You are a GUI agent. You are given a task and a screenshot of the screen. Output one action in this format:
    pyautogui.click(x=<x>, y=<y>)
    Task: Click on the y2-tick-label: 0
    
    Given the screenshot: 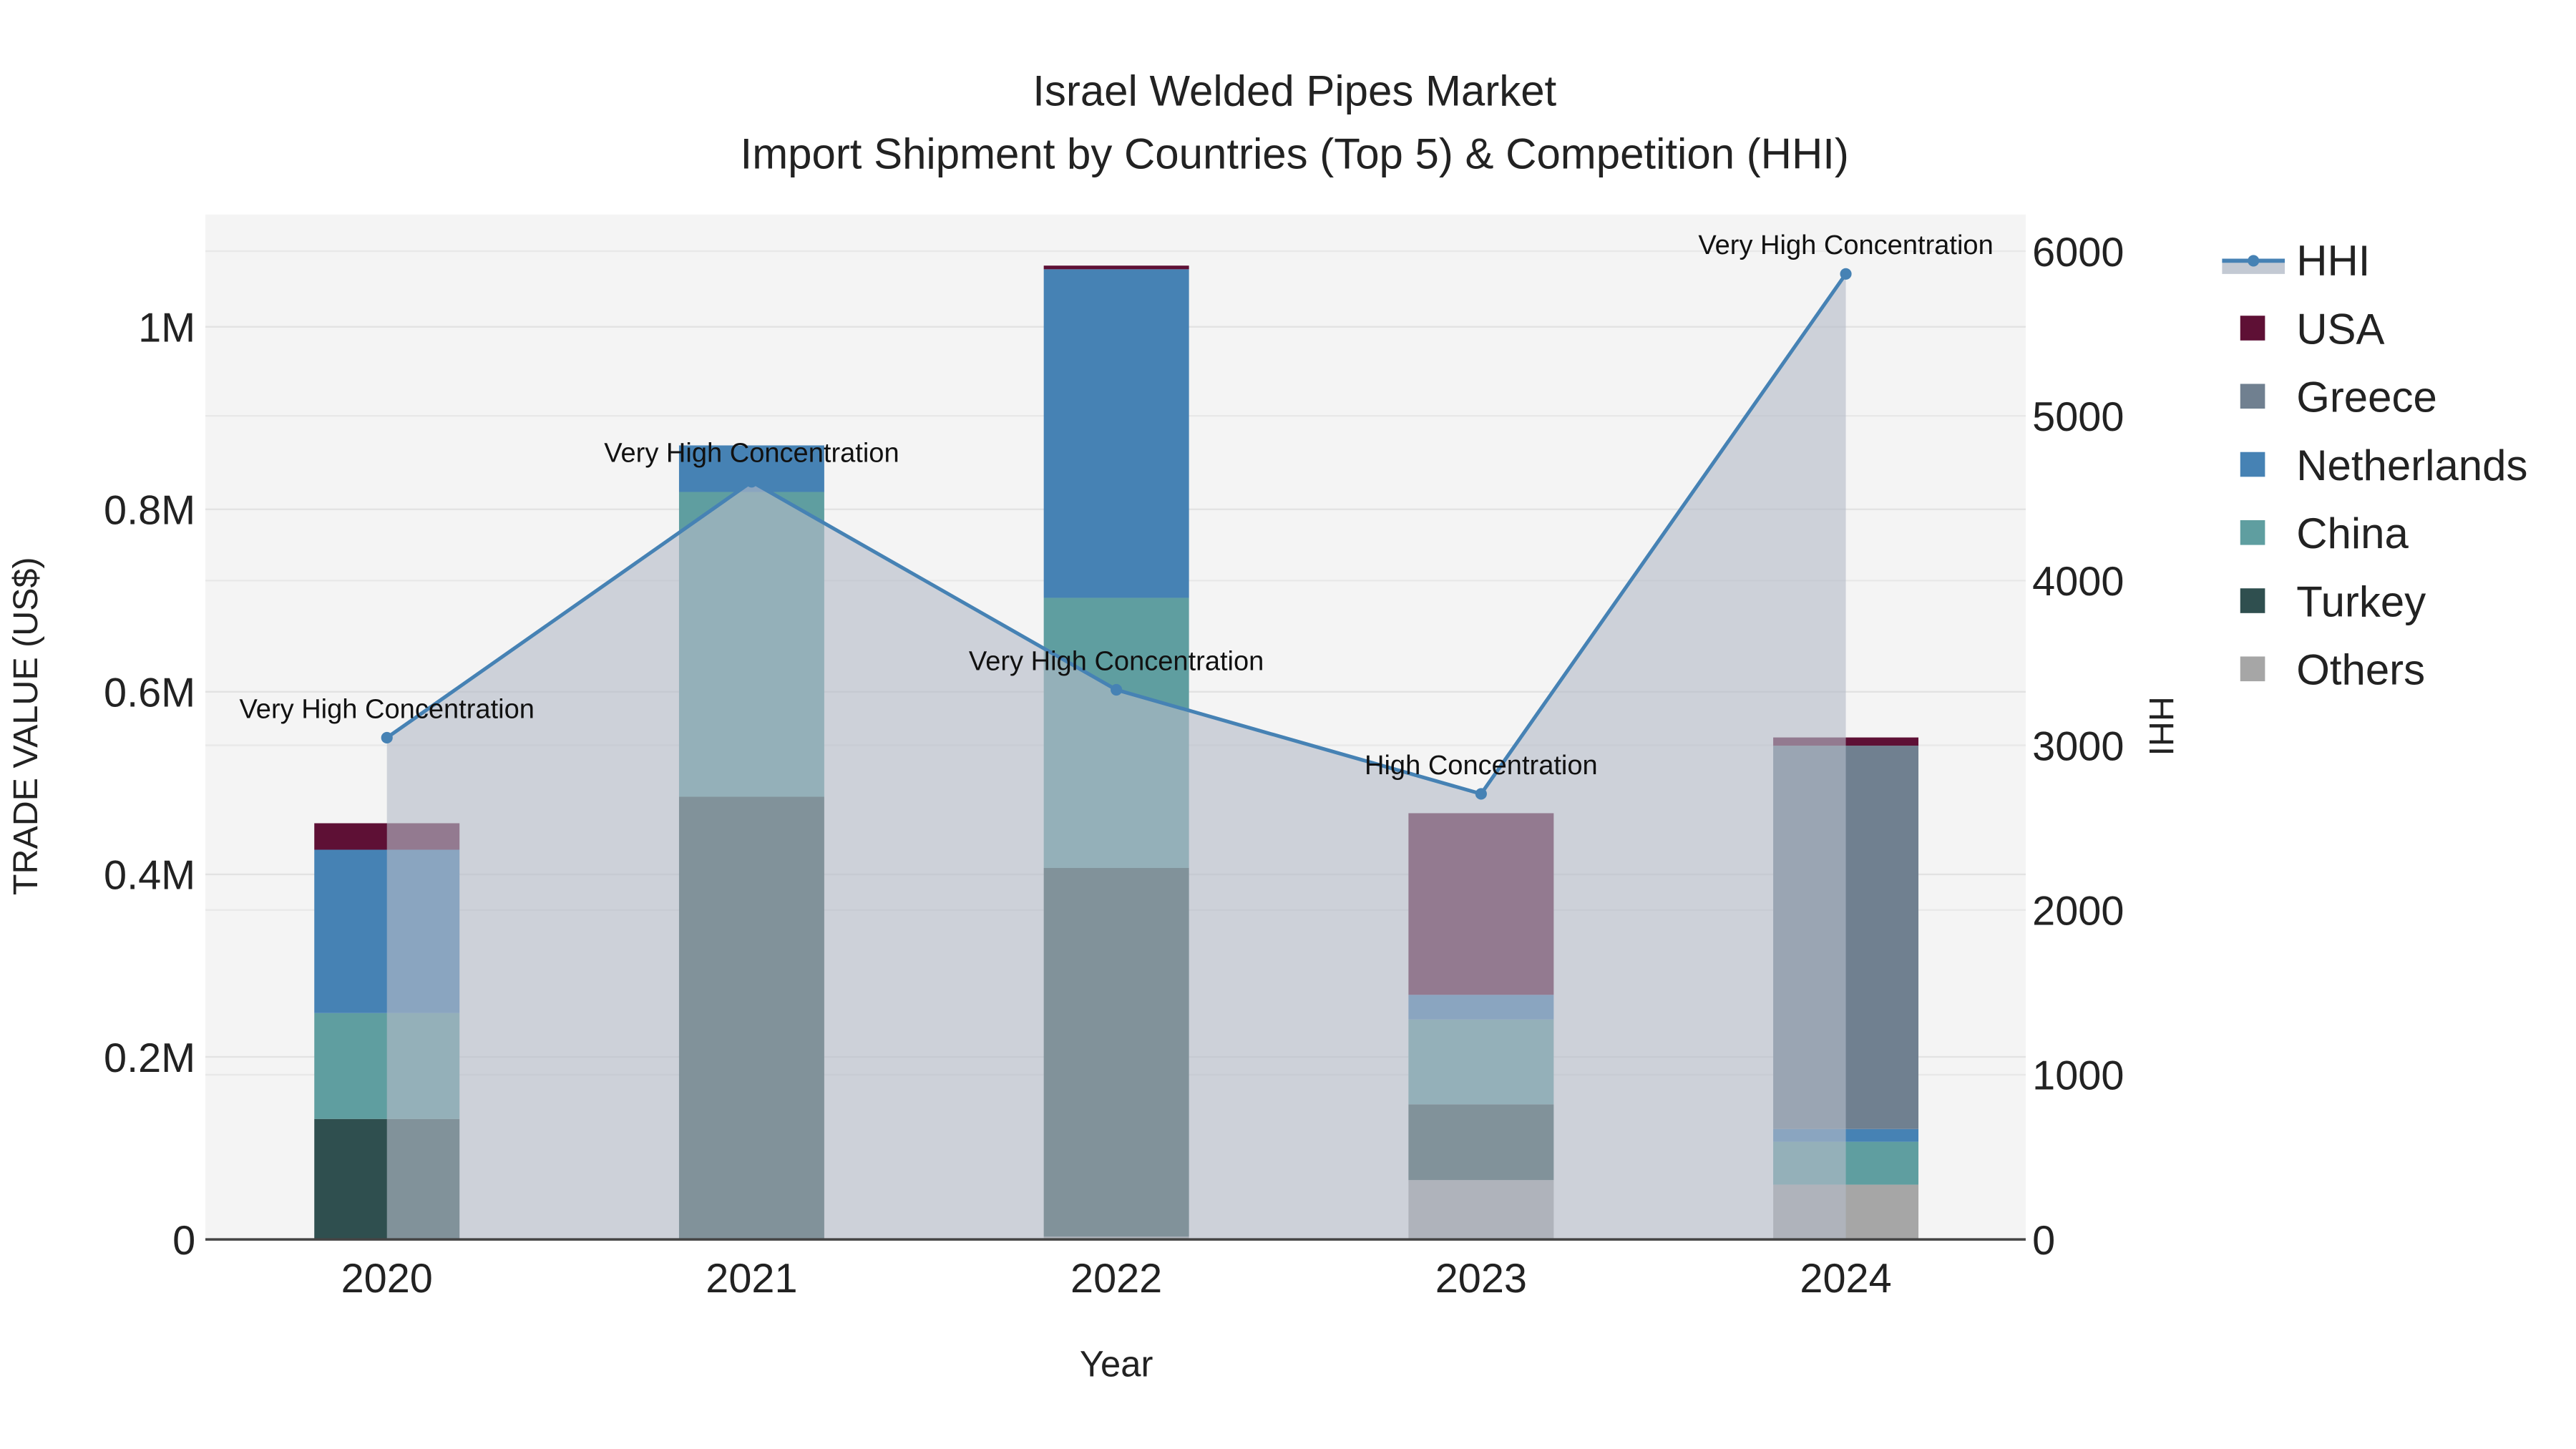 What is the action you would take?
    pyautogui.click(x=2043, y=1241)
    